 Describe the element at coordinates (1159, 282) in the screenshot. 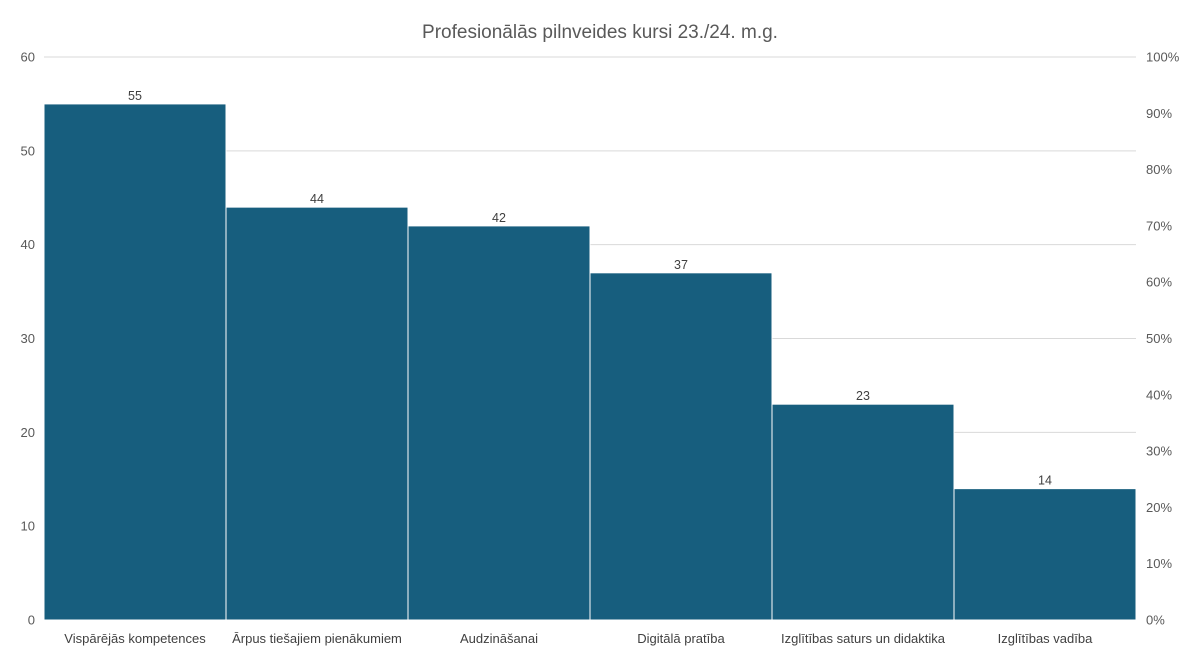

I see `y2-tick-label: 60%` at that location.